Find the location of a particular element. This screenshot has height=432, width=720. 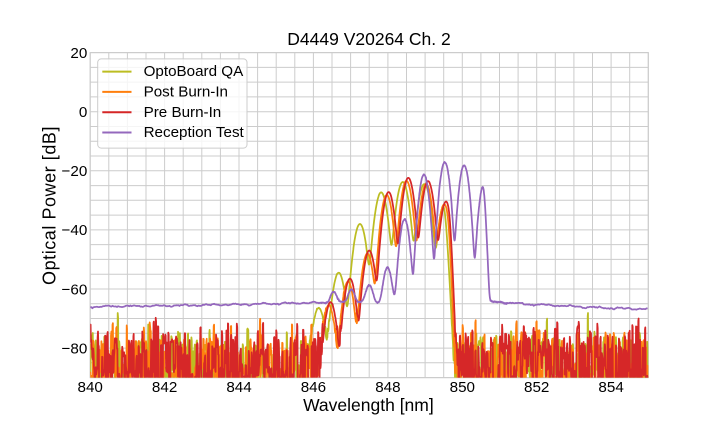

svg-text: Reception Test is located at coordinates (194, 132).